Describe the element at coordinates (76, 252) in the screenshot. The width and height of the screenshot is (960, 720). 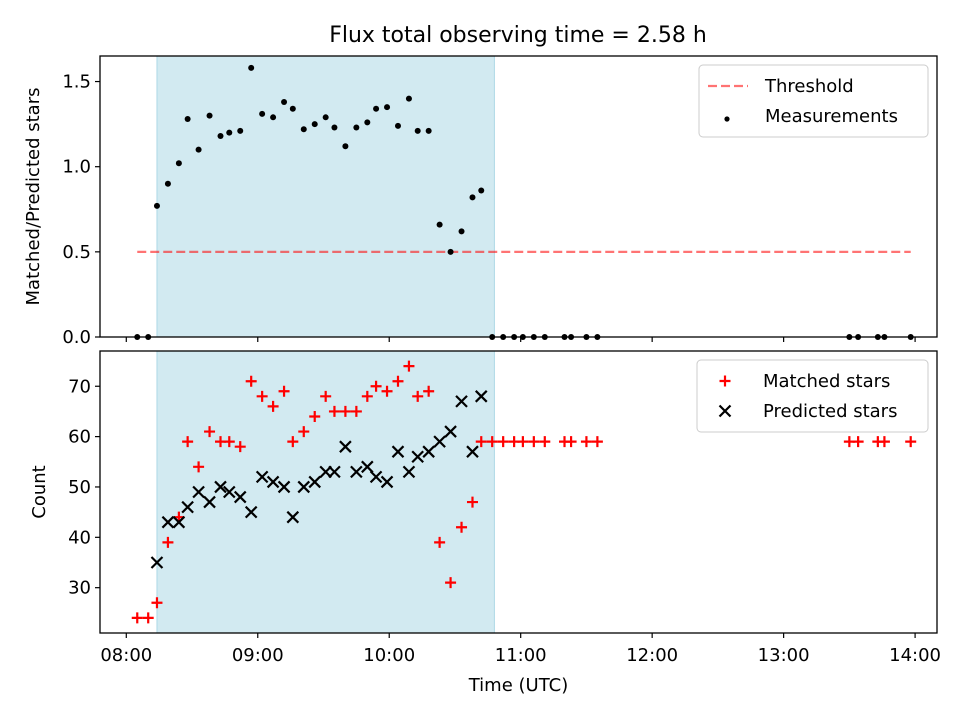
I see `y-tick-label: 0.5` at that location.